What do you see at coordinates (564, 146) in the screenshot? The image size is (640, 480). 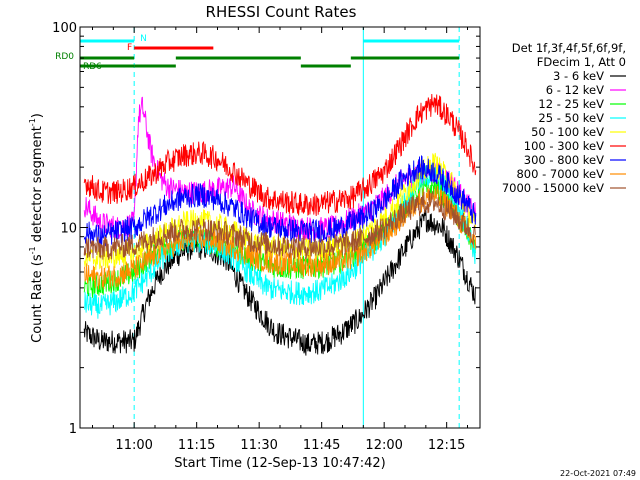 I see `legend-entry-label: 100 - 300 keV` at bounding box center [564, 146].